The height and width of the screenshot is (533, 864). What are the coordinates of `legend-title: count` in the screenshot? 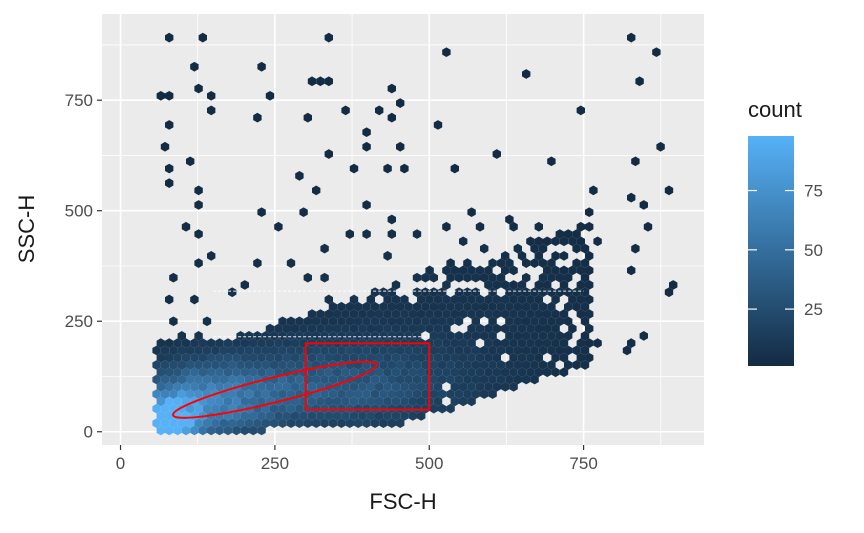 It's located at (775, 109).